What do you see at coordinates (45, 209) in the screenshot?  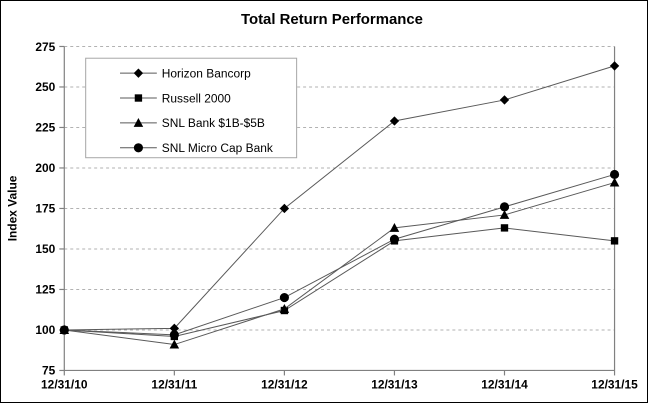 I see `y-tick-label: 175` at bounding box center [45, 209].